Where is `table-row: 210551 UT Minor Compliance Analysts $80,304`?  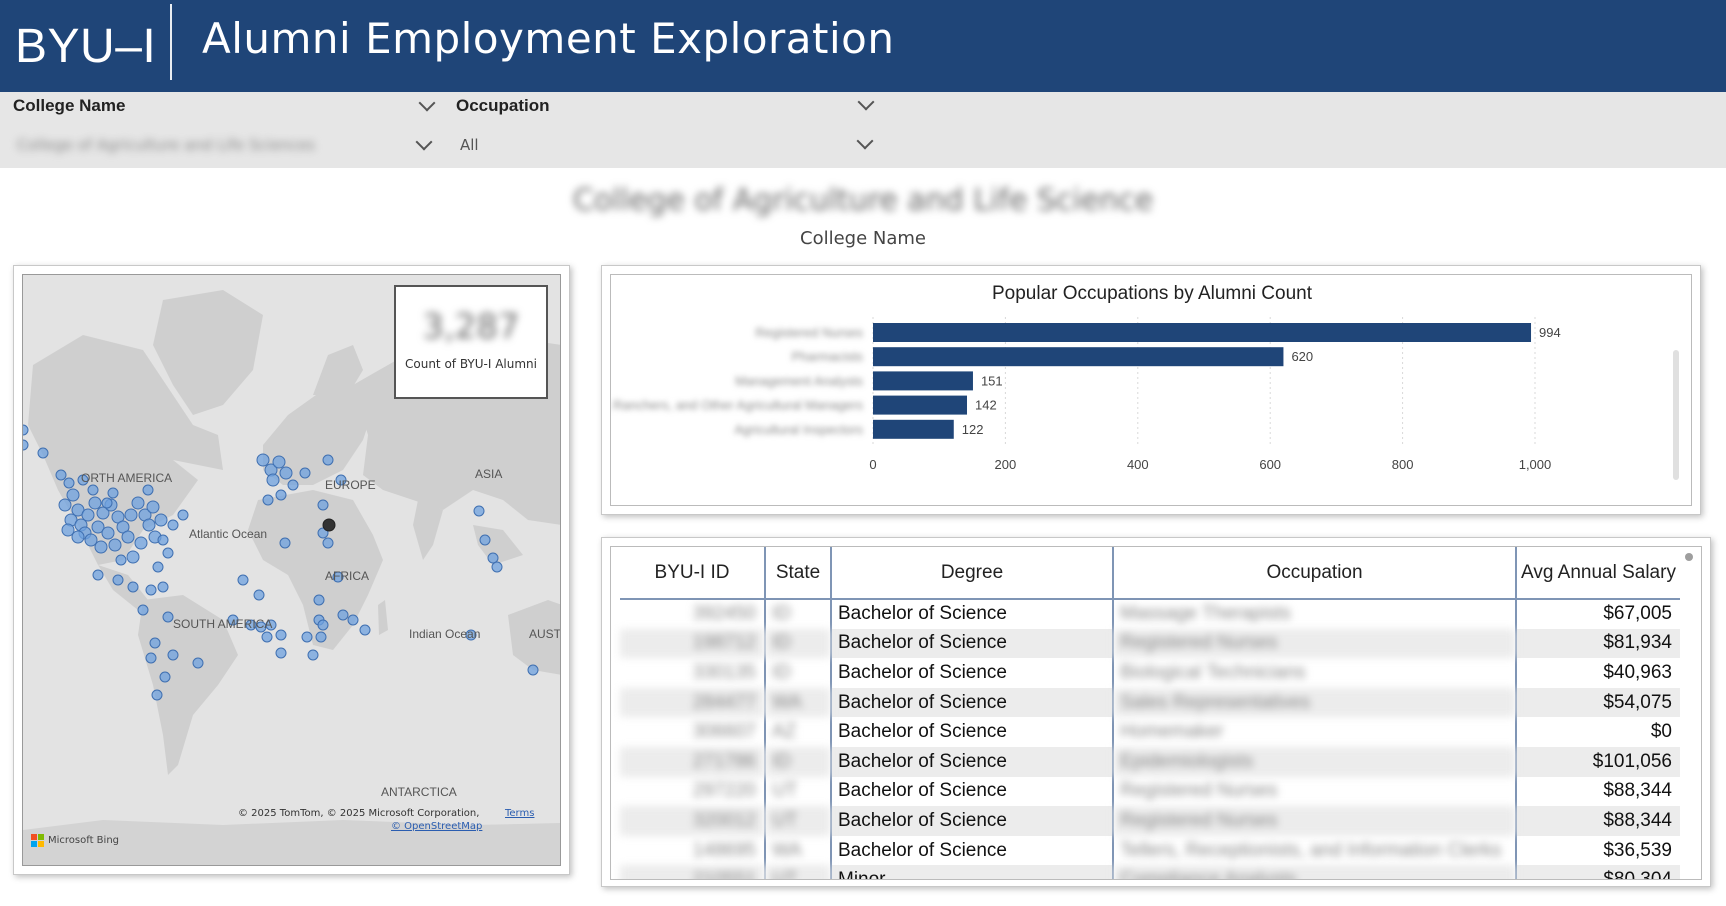 table-row: 210551 UT Minor Compliance Analysts $80,304 is located at coordinates (1150, 872).